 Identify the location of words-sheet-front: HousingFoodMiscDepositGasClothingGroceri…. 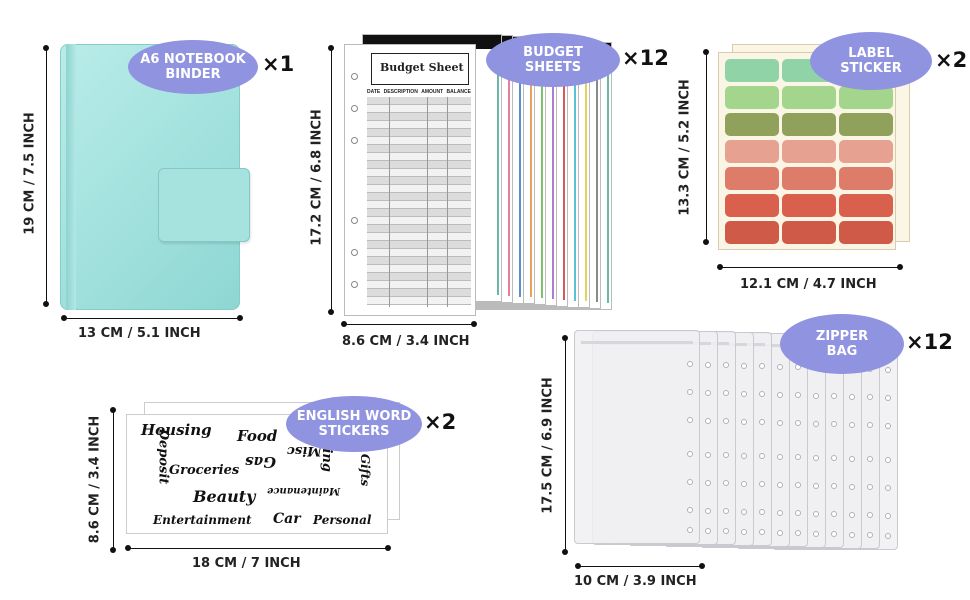
(257, 471).